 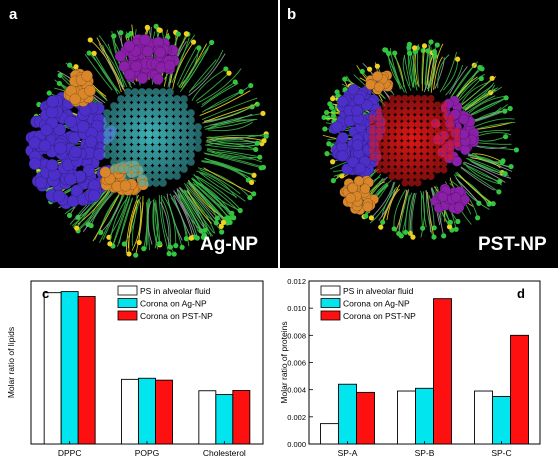 I want to click on x-tick-label: Cholesterol, so click(x=224, y=453).